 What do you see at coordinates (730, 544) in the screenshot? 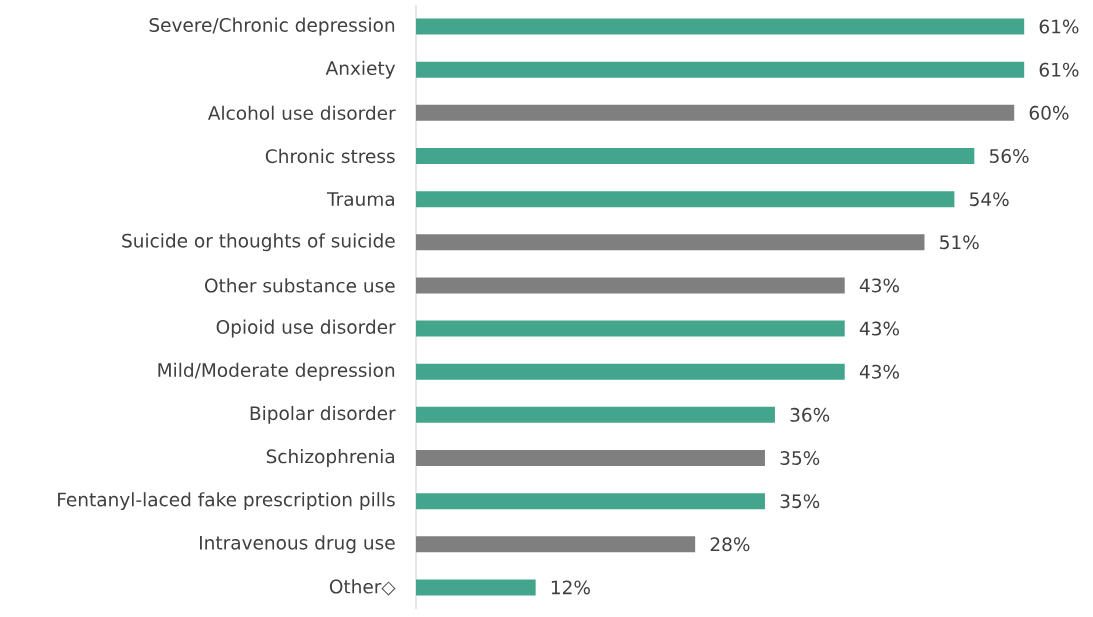
I see `data-label: 28%` at bounding box center [730, 544].